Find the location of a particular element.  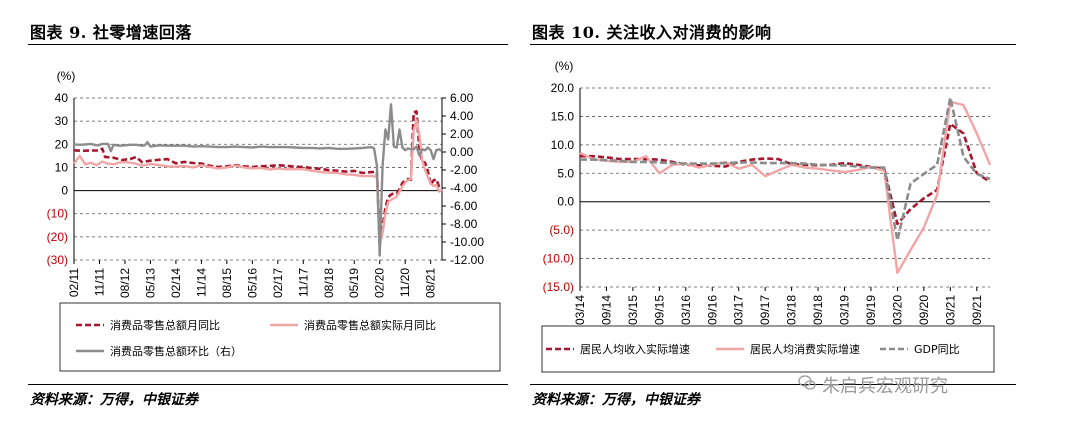

y-tick-label: 10.0 is located at coordinates (563, 145).